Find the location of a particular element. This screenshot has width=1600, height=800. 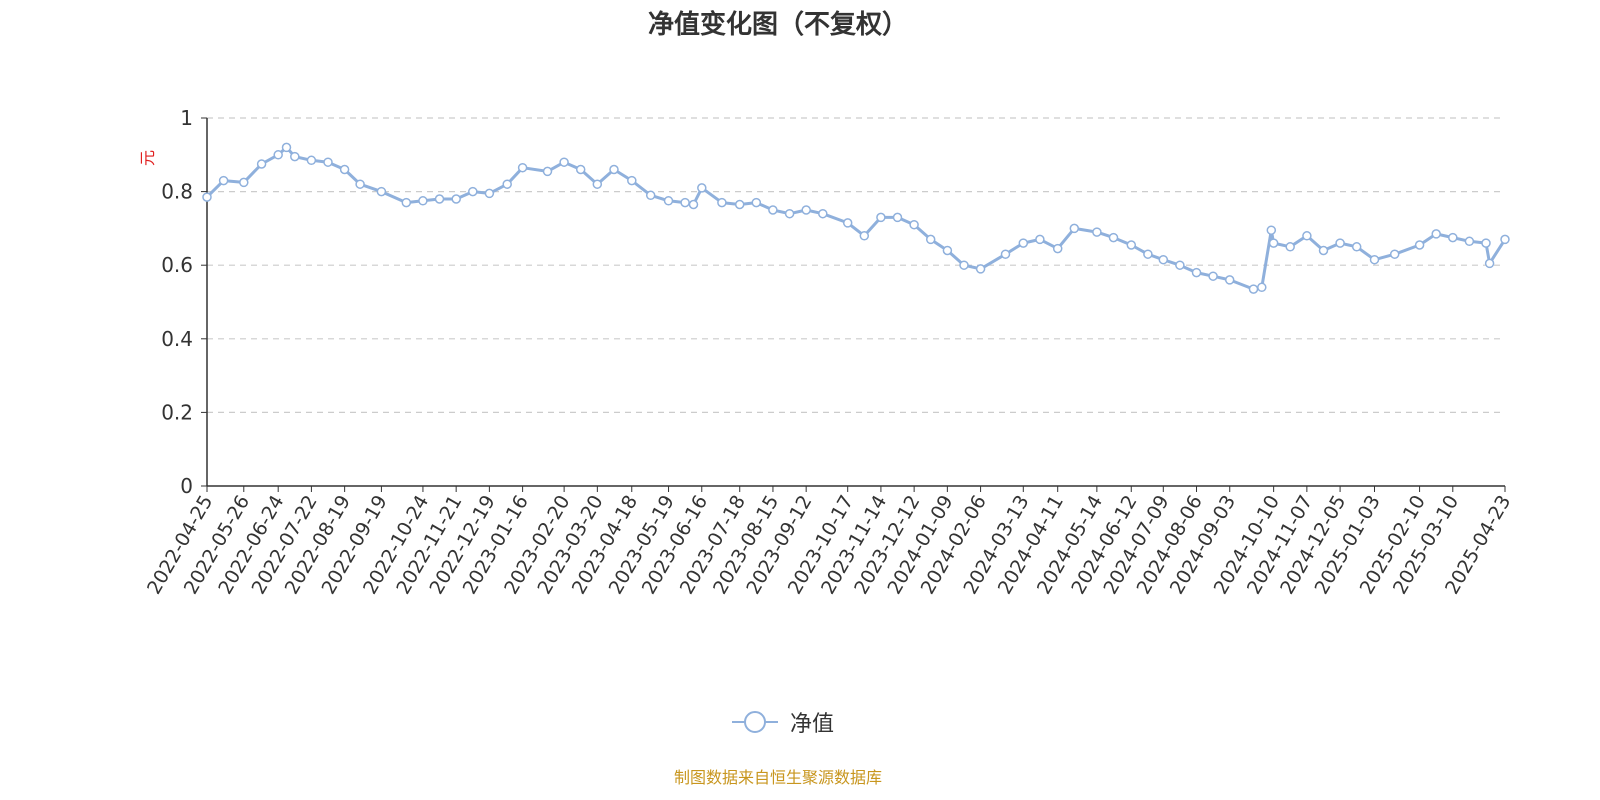

y-tick-label: 0 is located at coordinates (186, 486).